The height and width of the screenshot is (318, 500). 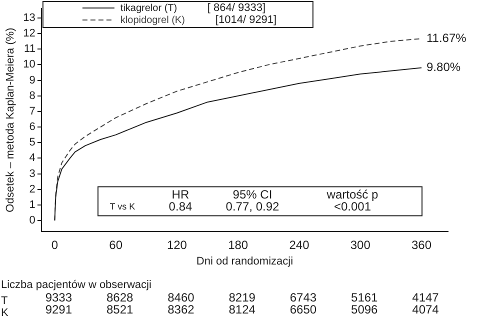 What do you see at coordinates (32, 220) in the screenshot?
I see `y-tick-label: 0` at bounding box center [32, 220].